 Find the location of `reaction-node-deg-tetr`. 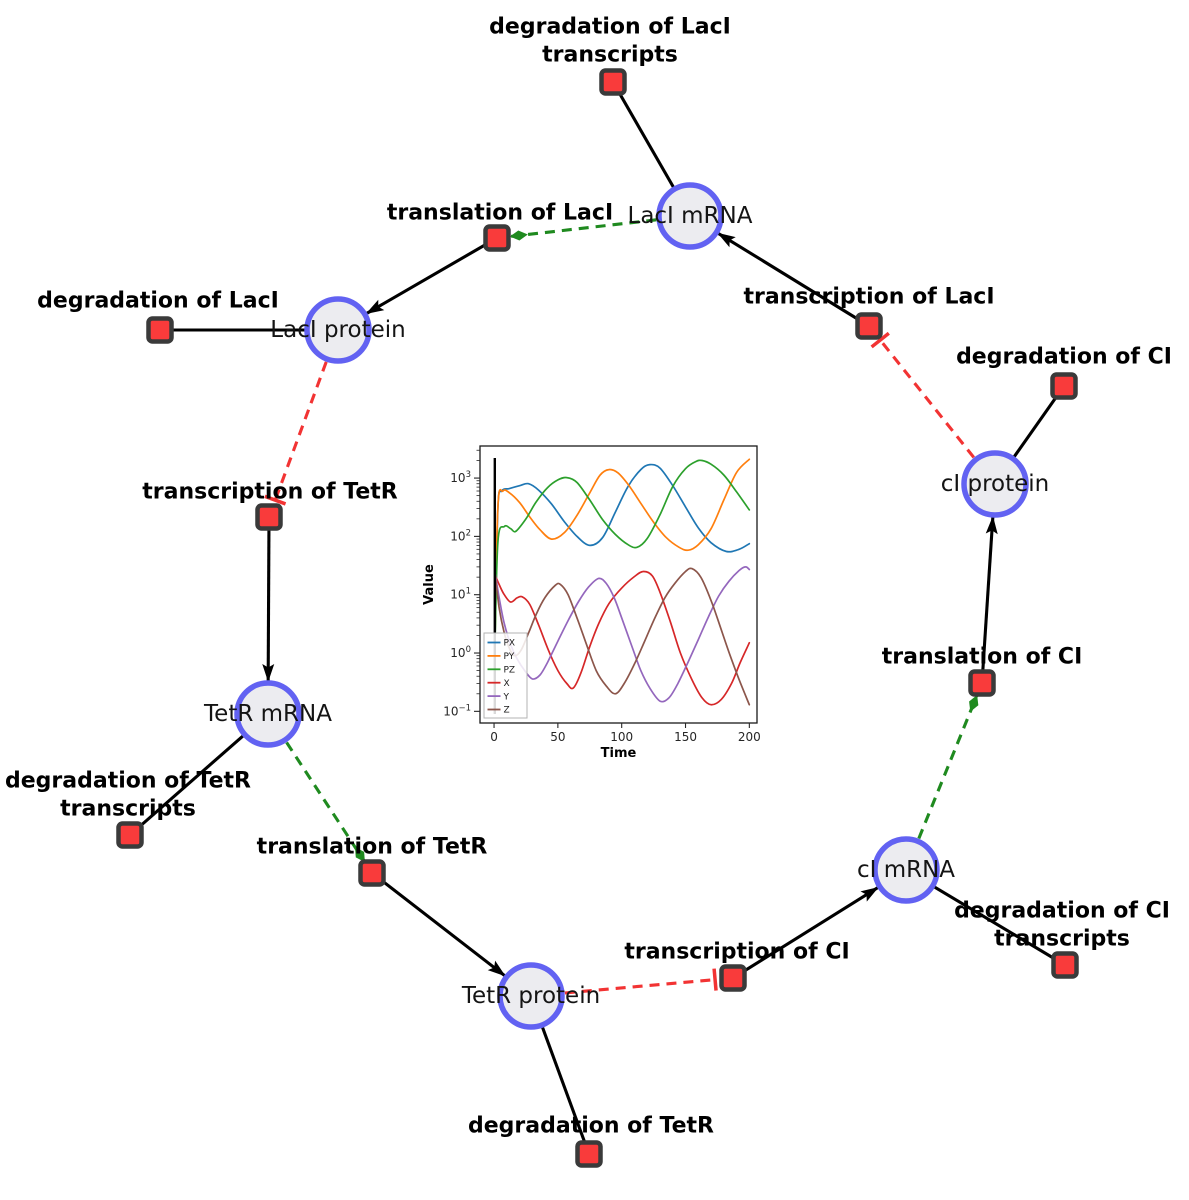

reaction-node-deg-tetr is located at coordinates (589, 1154).